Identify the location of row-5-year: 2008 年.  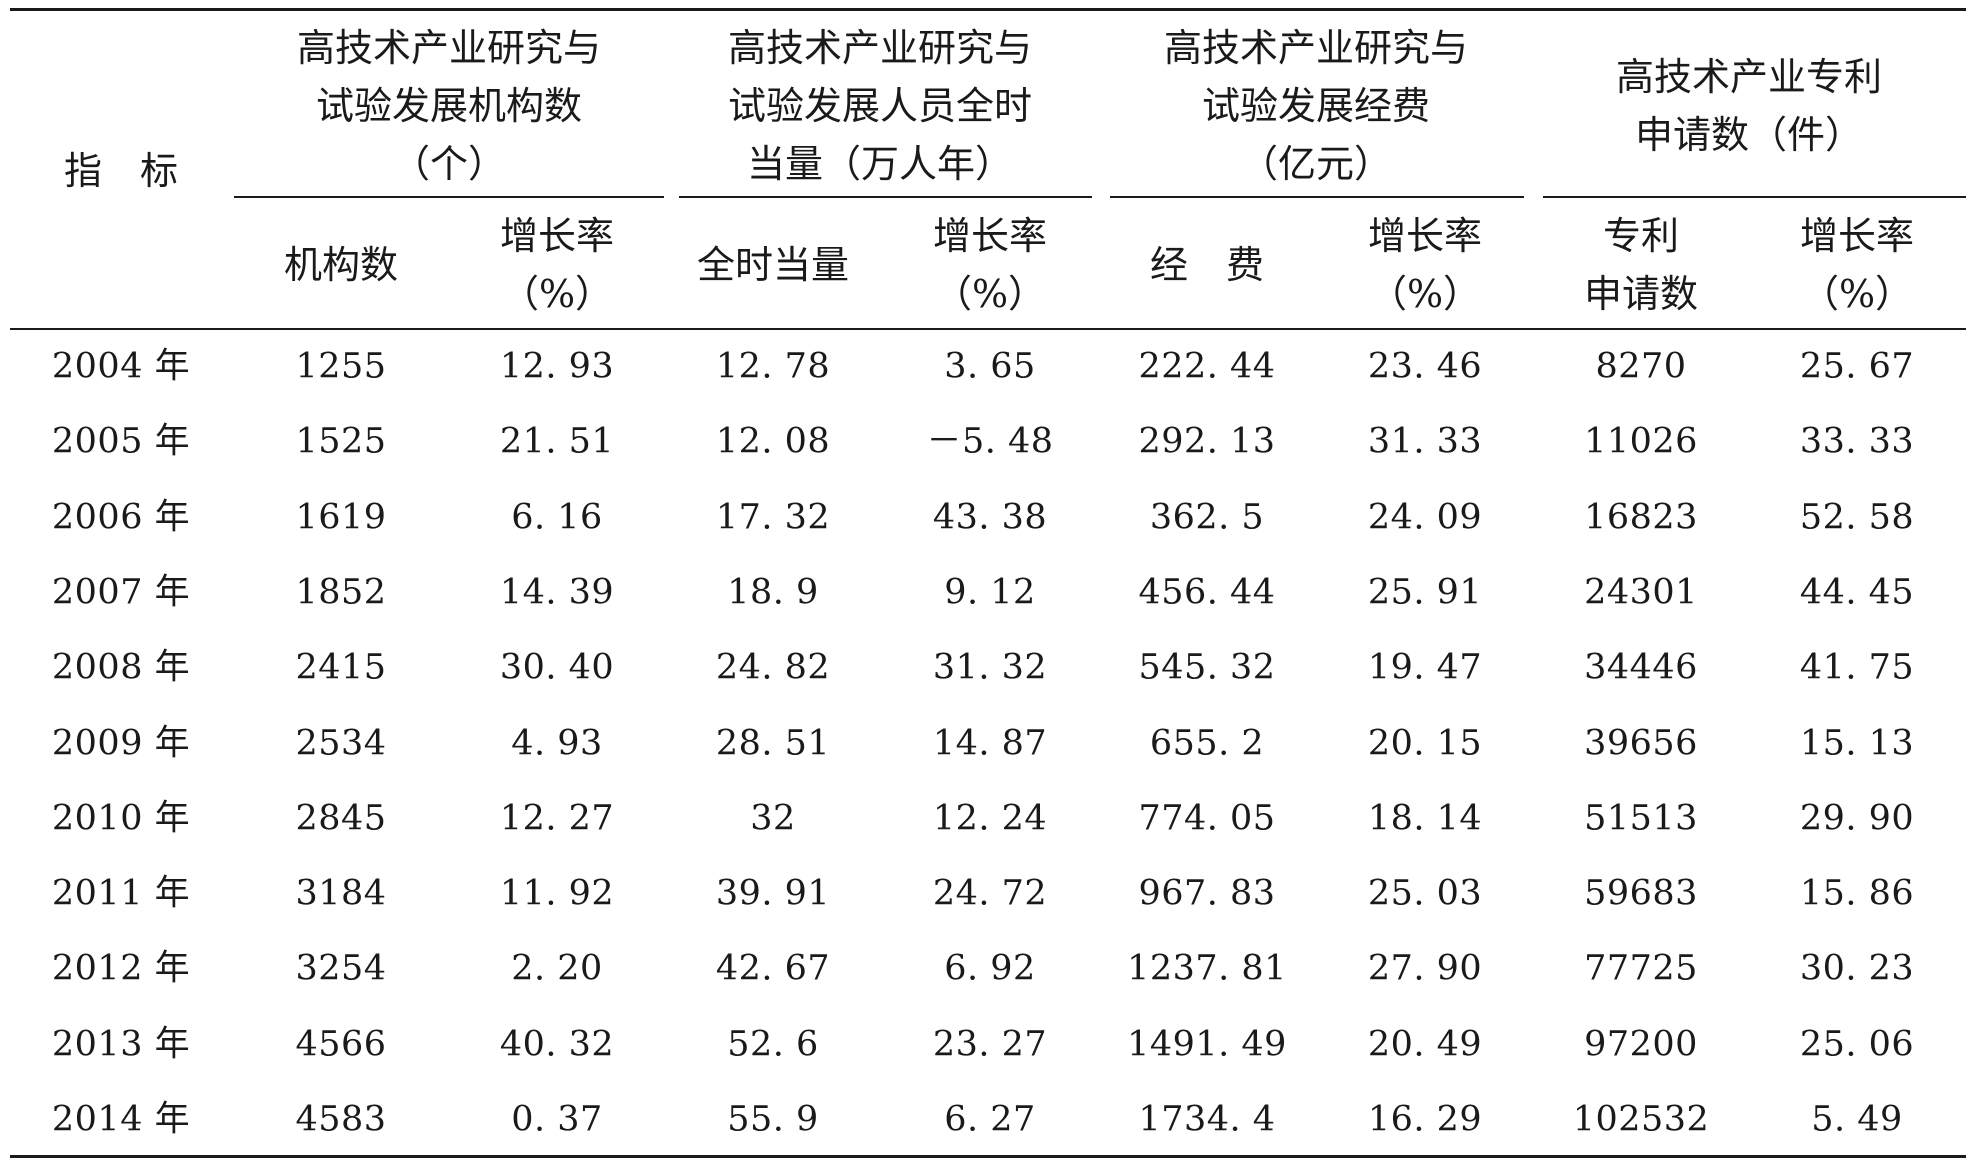
(121, 667).